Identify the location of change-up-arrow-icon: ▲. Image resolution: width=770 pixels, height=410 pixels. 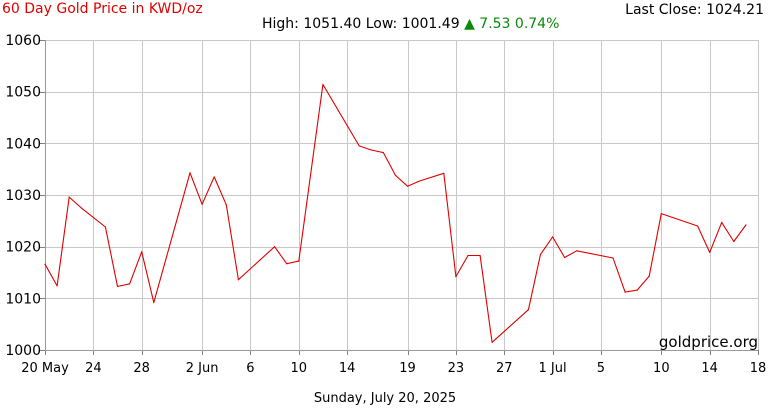
(469, 24).